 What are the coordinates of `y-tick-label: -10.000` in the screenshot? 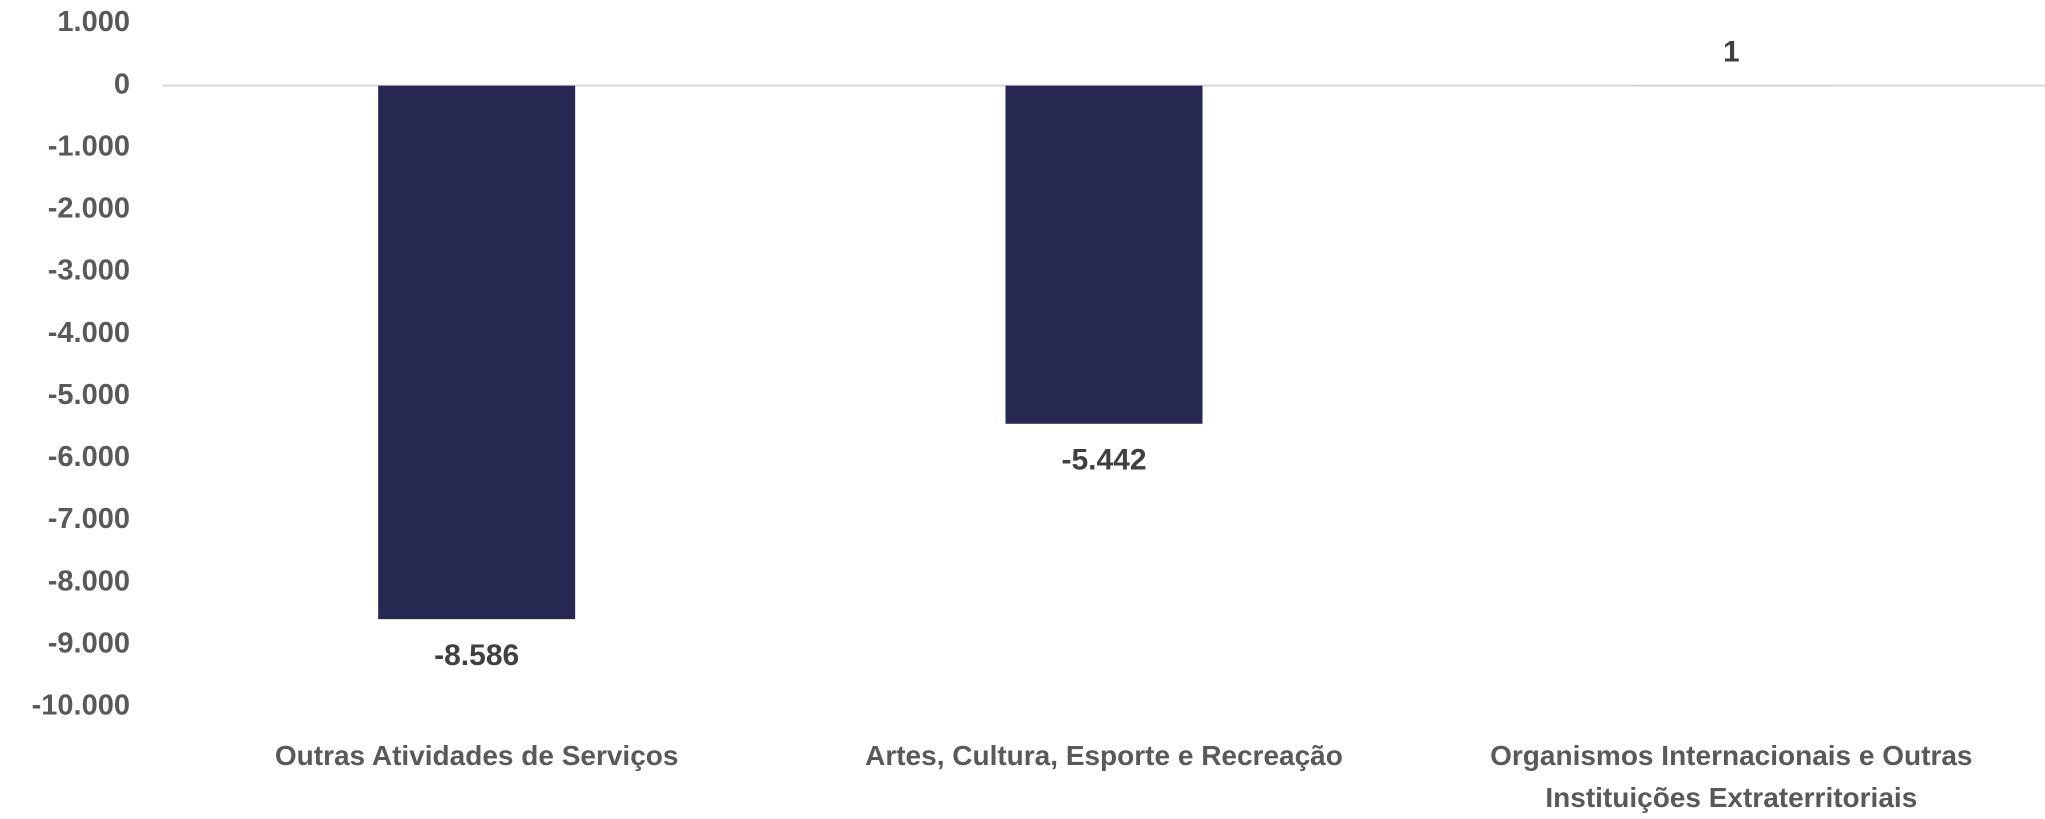 It's located at (81, 706).